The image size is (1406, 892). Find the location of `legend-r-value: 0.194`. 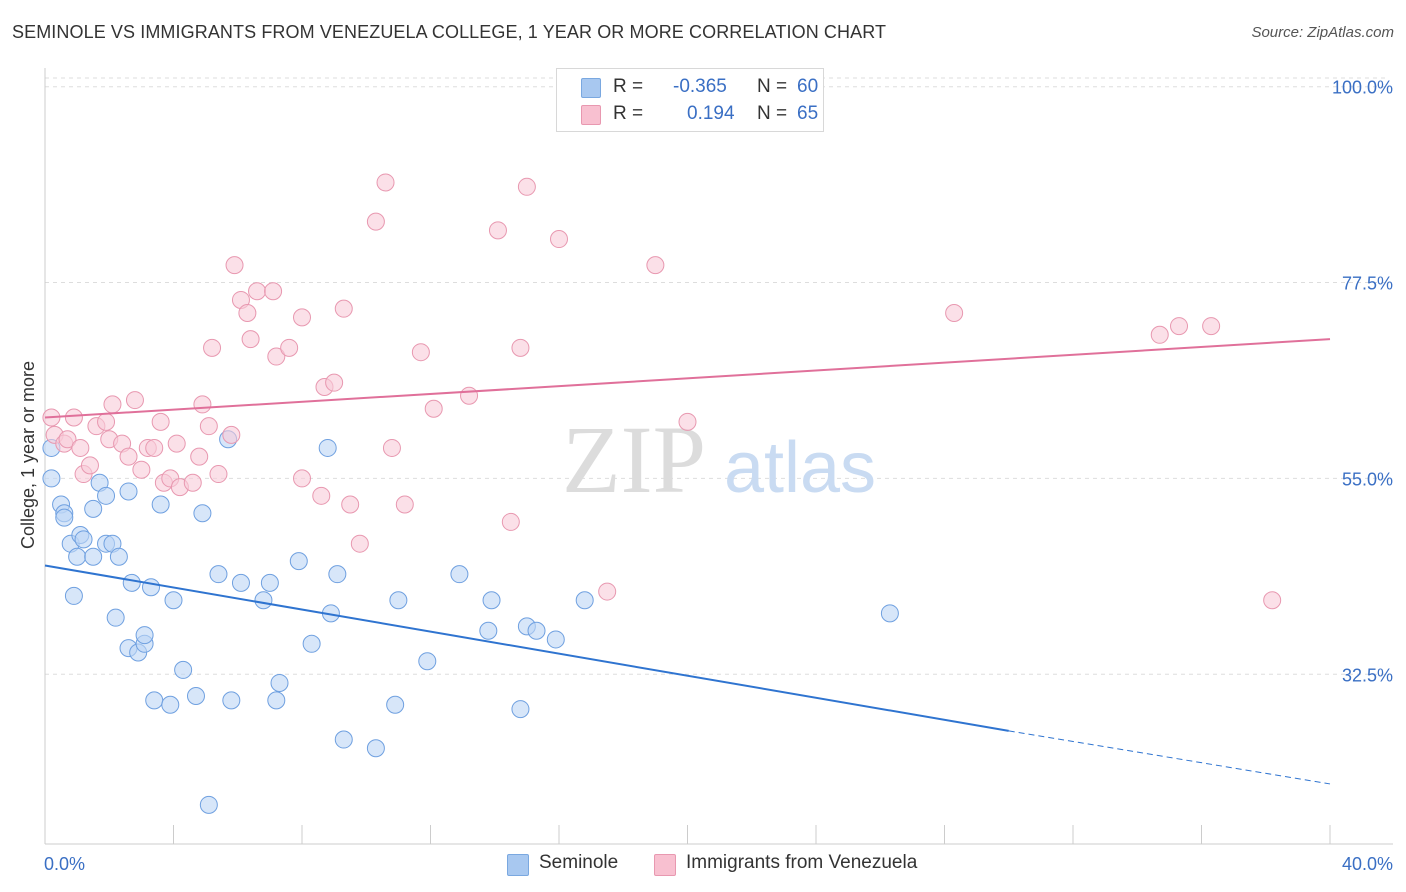

legend-r-value: 0.194 is located at coordinates (711, 113).